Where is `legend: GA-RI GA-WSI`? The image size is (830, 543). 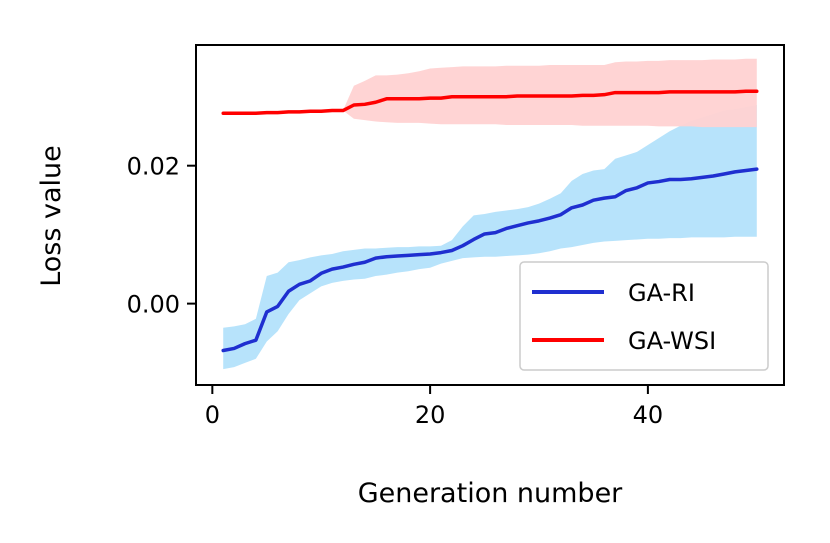 legend: GA-RI GA-WSI is located at coordinates (644, 316).